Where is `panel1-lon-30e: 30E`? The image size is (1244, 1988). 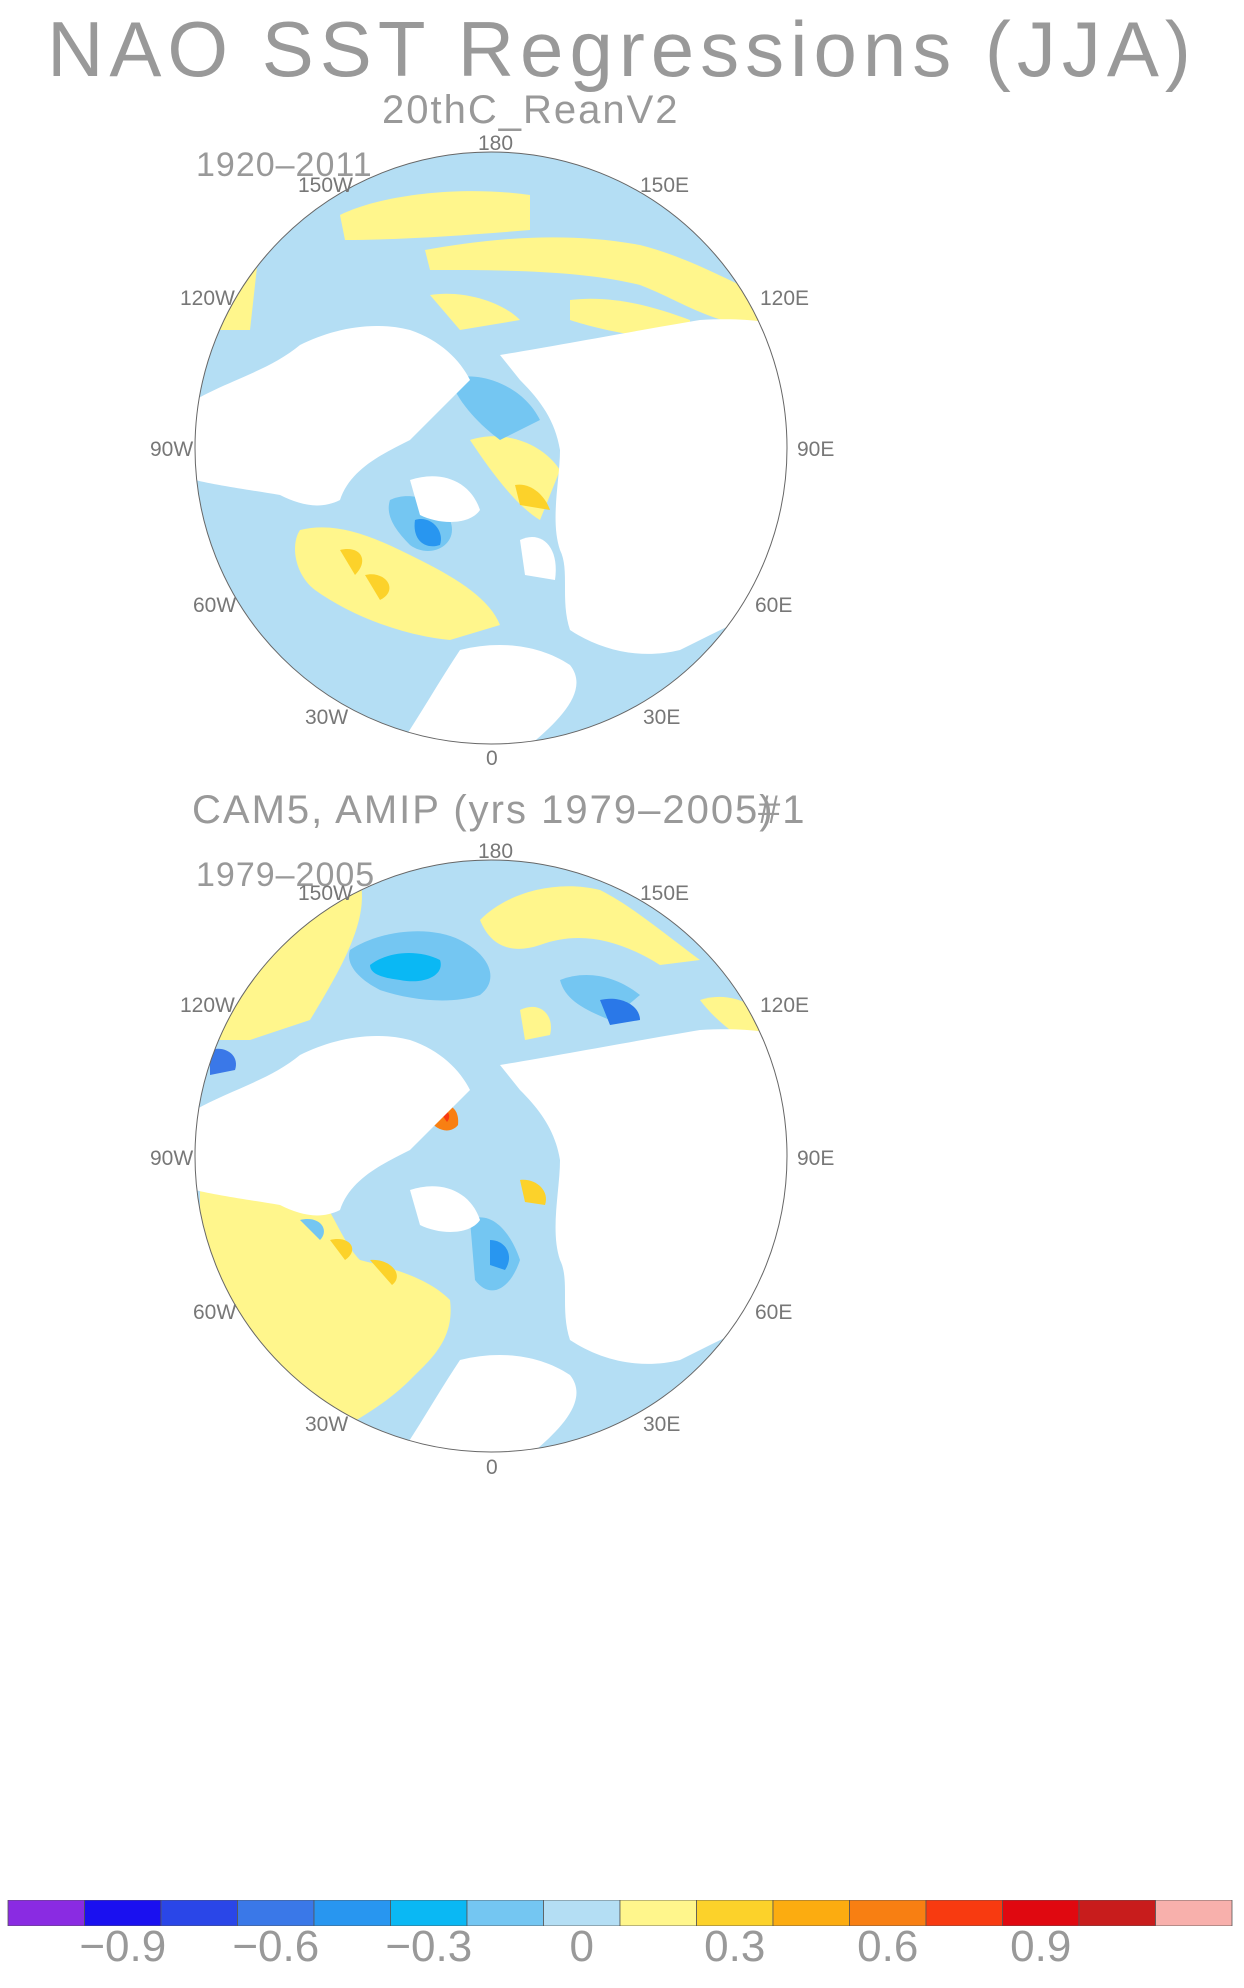
panel1-lon-30e: 30E is located at coordinates (662, 717).